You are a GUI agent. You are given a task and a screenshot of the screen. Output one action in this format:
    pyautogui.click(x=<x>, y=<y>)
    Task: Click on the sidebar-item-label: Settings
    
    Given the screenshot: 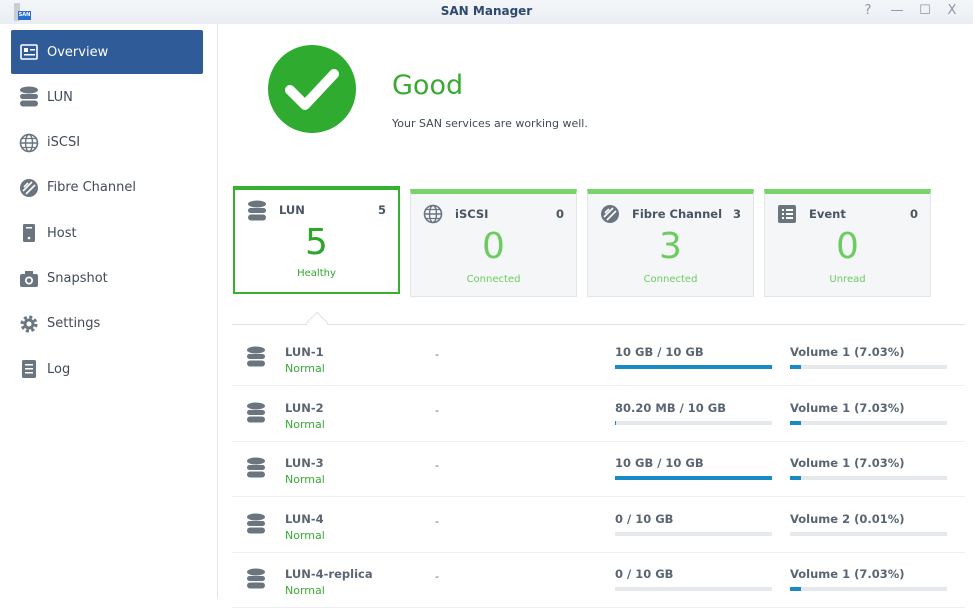 What is the action you would take?
    pyautogui.click(x=73, y=323)
    